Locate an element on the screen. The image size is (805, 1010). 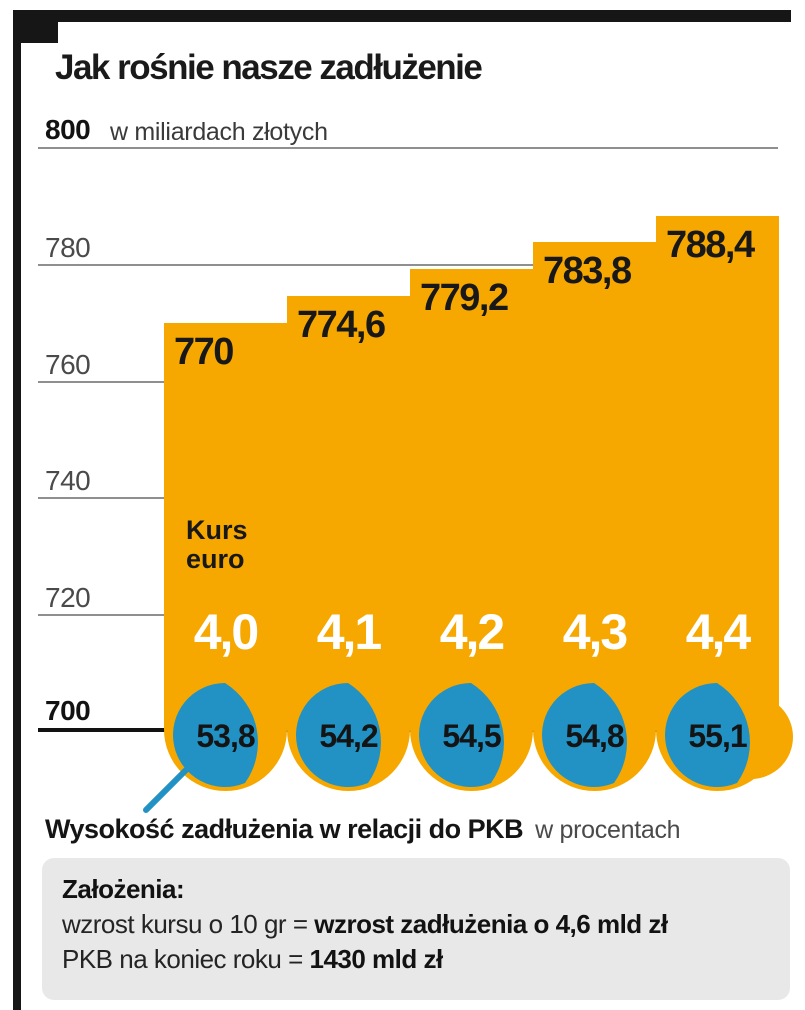
euro-rate-value: 4,2 is located at coordinates (472, 632).